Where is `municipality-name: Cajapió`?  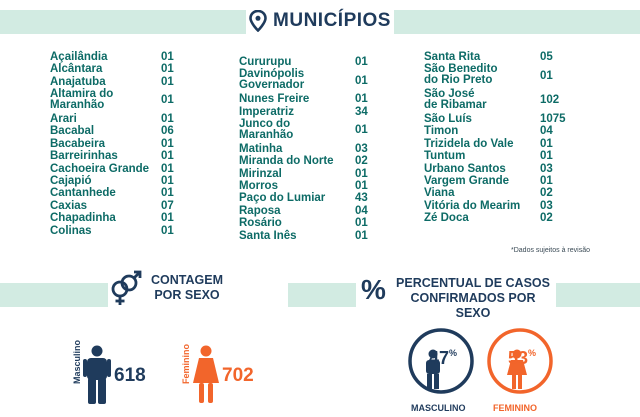 municipality-name: Cajapió is located at coordinates (71, 181).